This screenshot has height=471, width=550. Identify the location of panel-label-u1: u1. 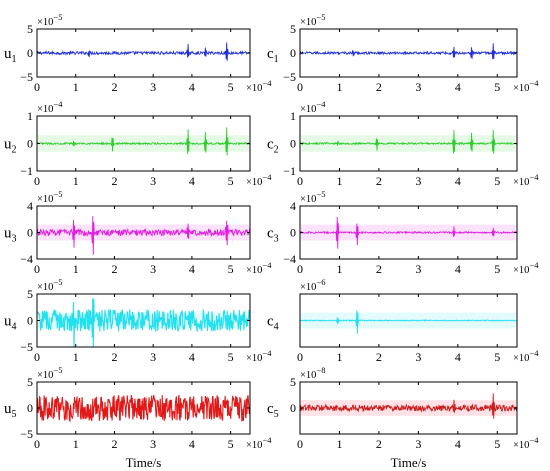
(10, 55).